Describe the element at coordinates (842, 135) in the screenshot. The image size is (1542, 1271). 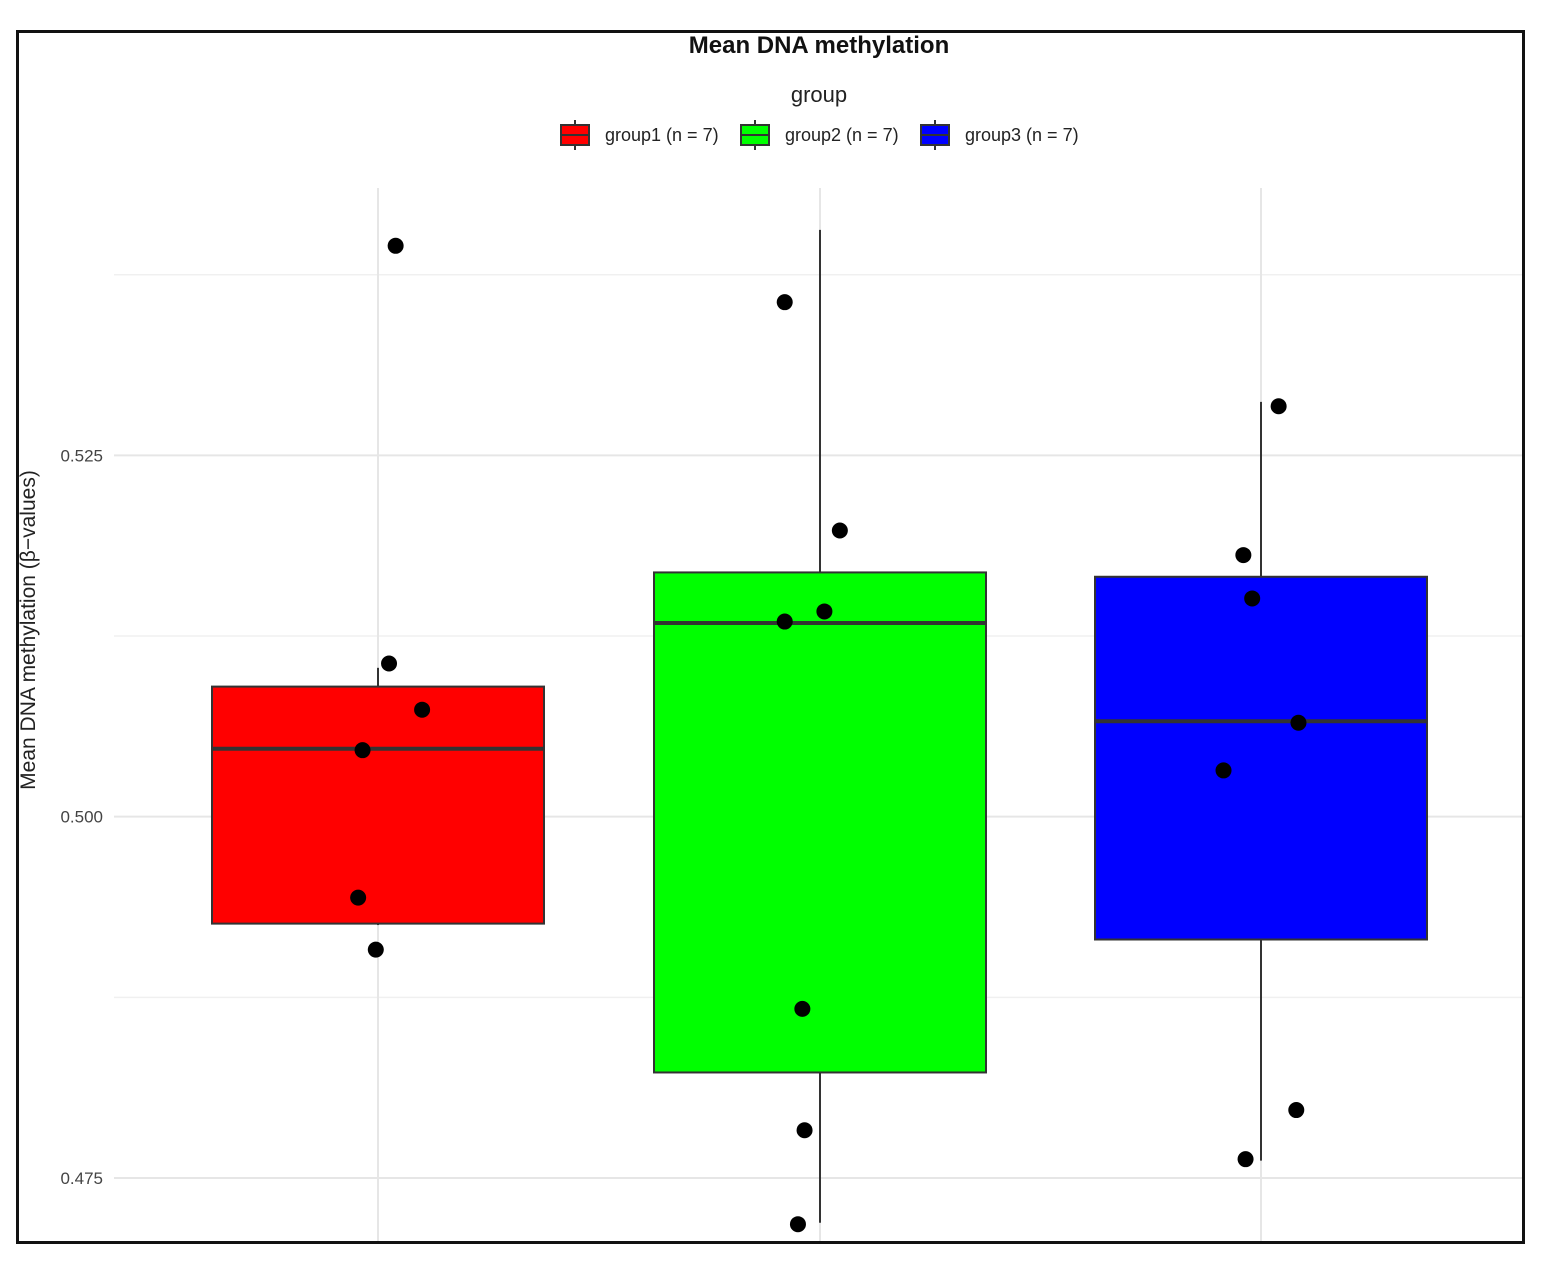
I see `legend-label: group2 (n = 7)` at that location.